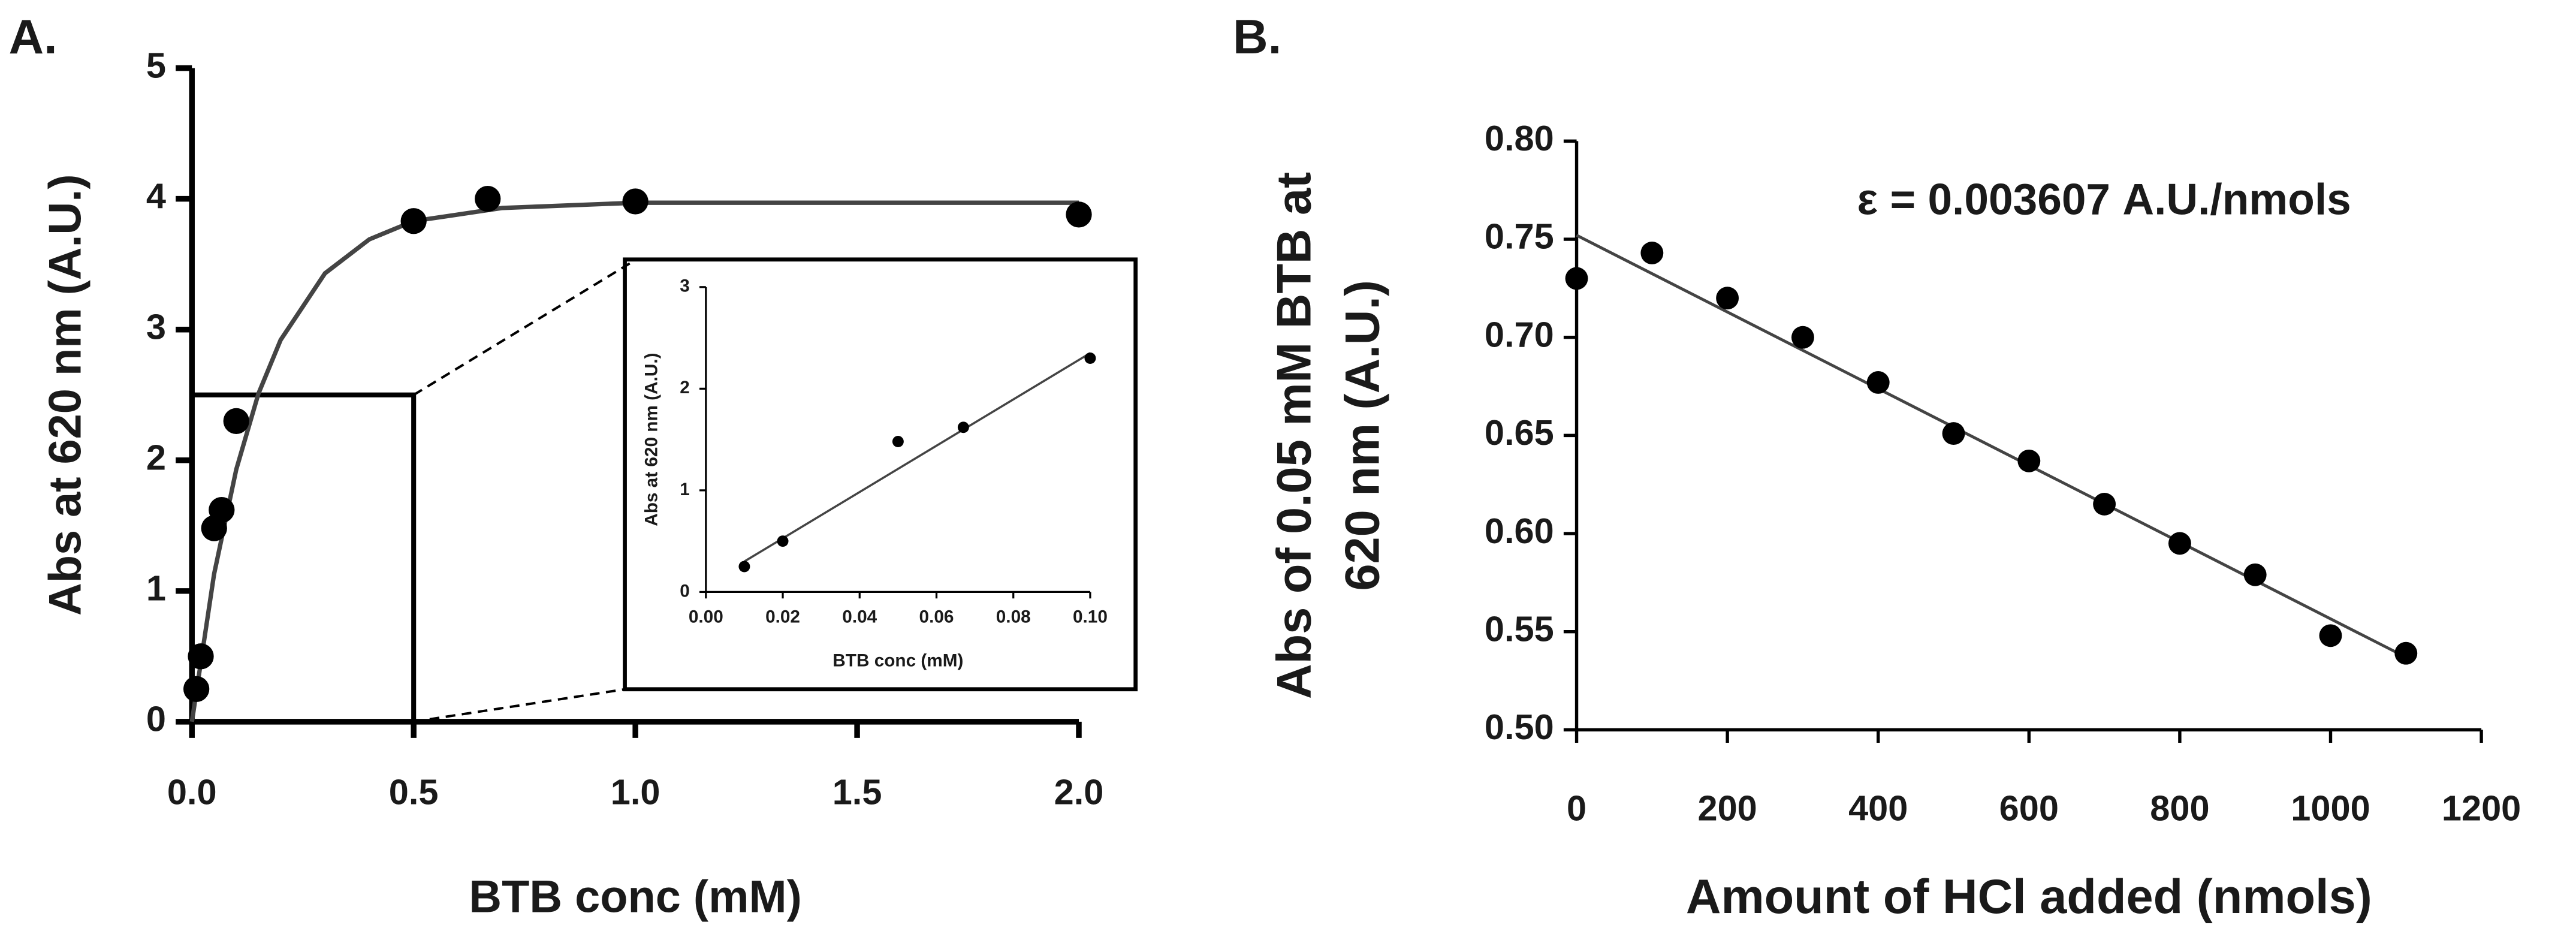 The width and height of the screenshot is (2576, 952). I want to click on y-tick-label: 0.70, so click(1520, 334).